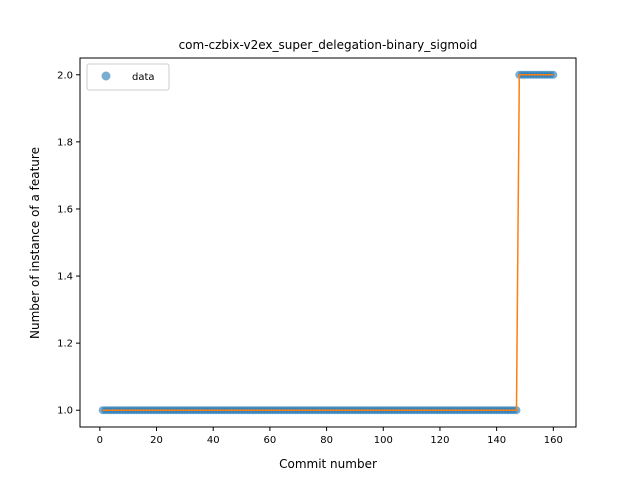 The width and height of the screenshot is (640, 480). I want to click on x-tick-label: 140, so click(496, 440).